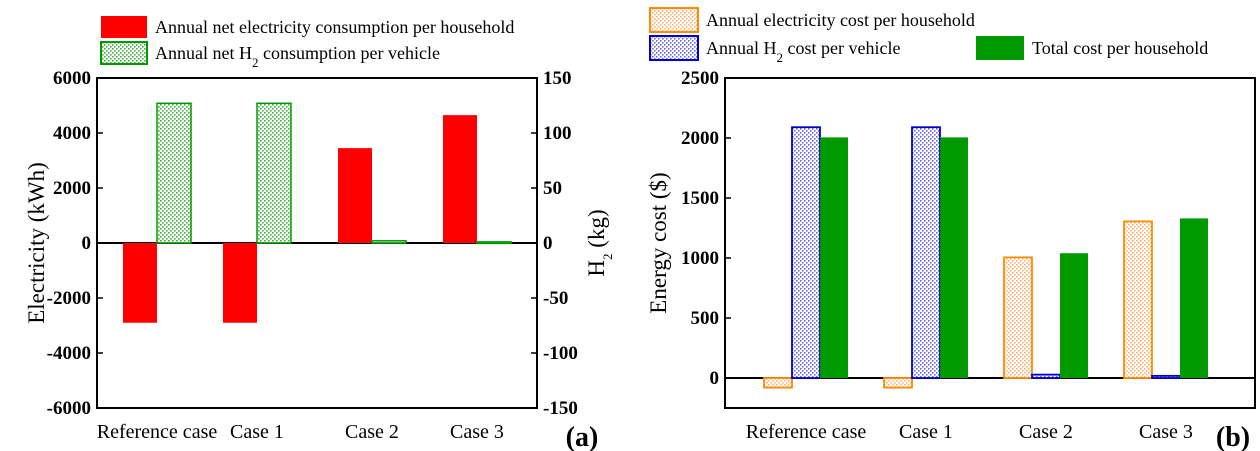  What do you see at coordinates (554, 243) in the screenshot?
I see `chart-a-y2-axis: -150 -100 -50 0 50 100 150` at bounding box center [554, 243].